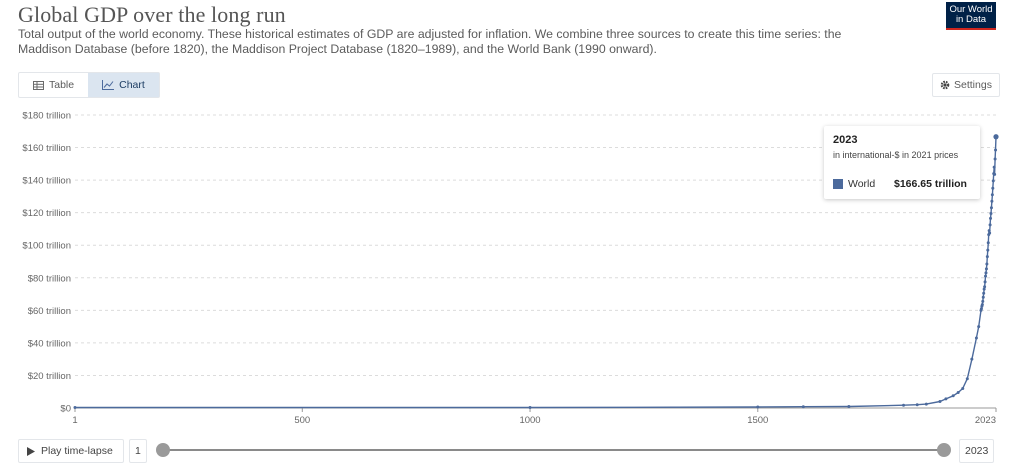 Image resolution: width=1025 pixels, height=463 pixels. I want to click on y-tick-label: $80 trillion, so click(49, 278).